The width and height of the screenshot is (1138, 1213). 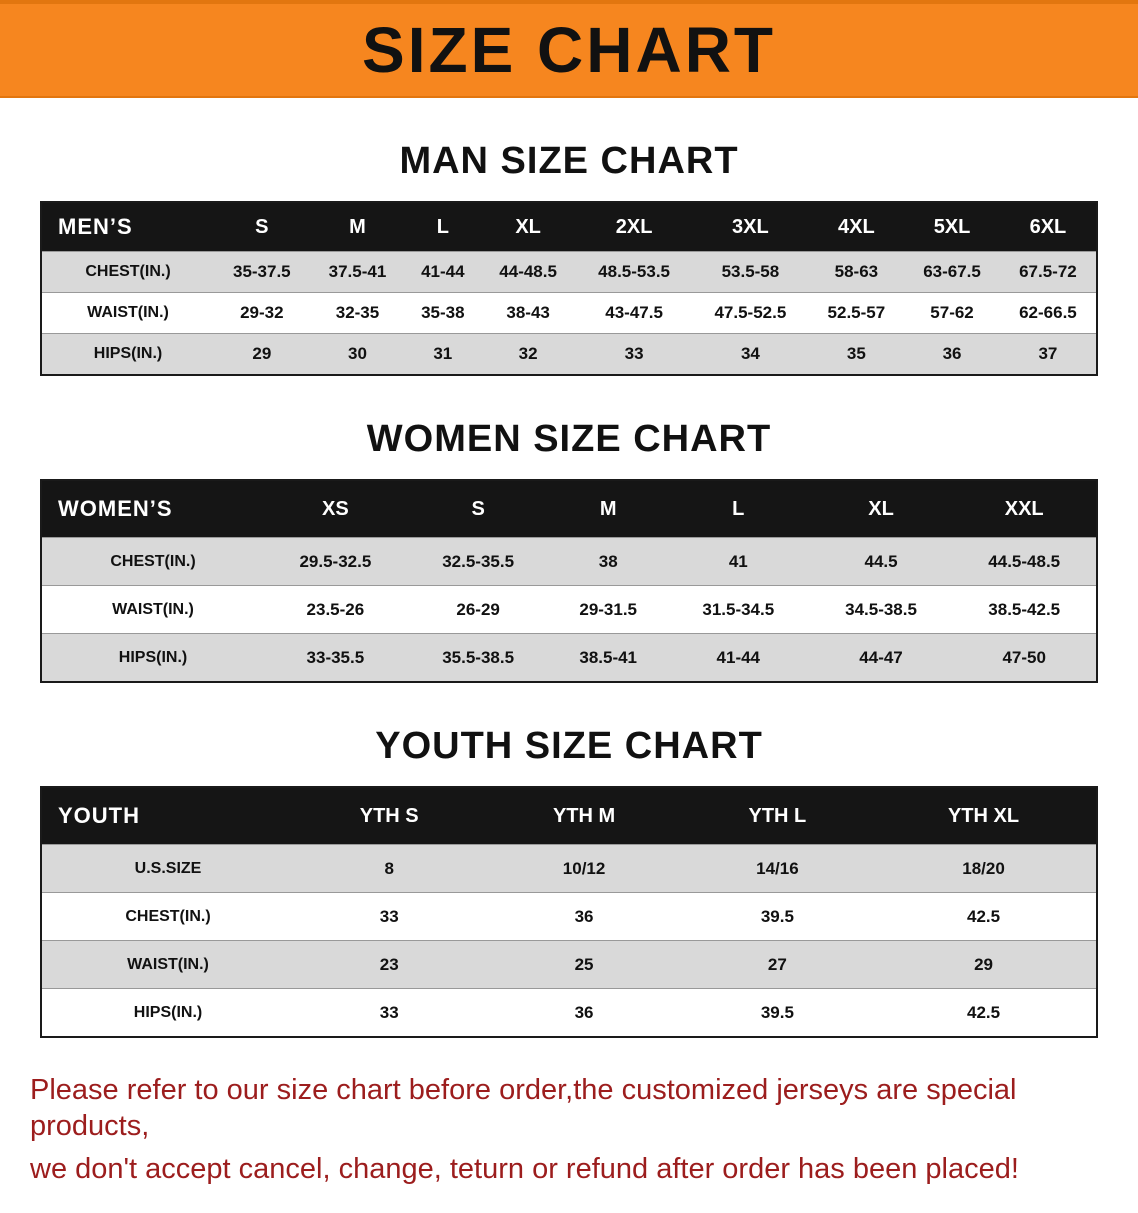 I want to click on table-cell: 35.5-38.5, so click(x=478, y=657).